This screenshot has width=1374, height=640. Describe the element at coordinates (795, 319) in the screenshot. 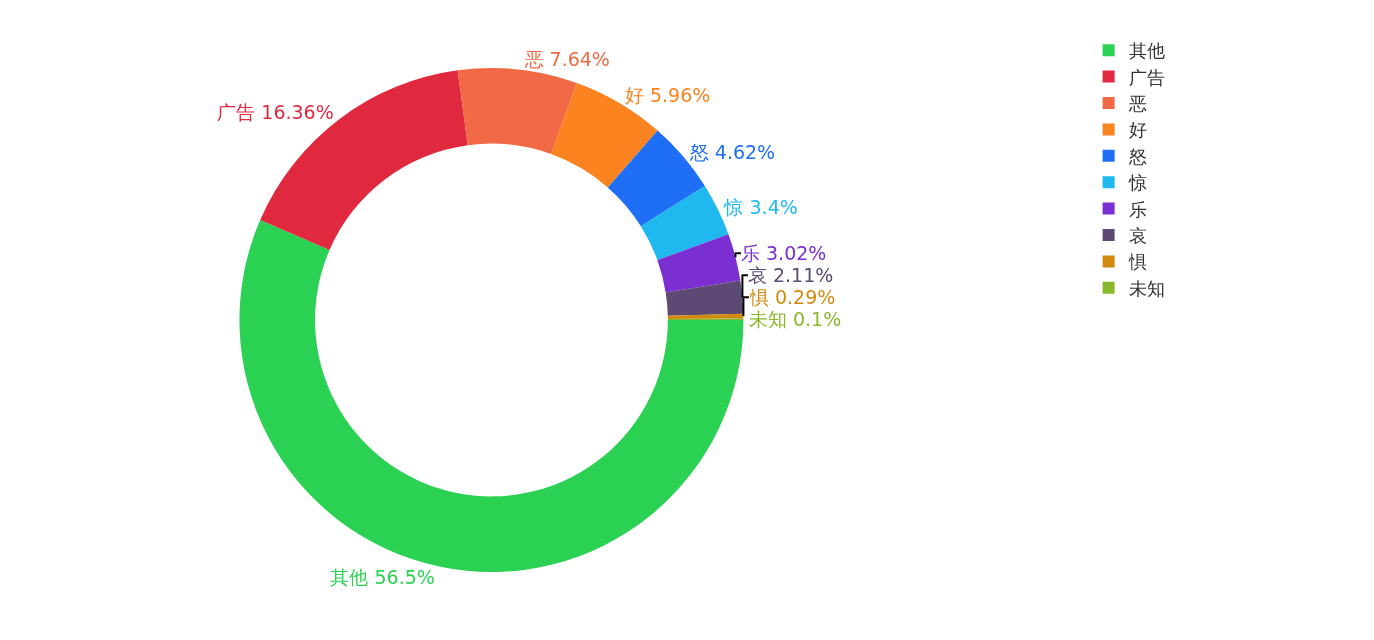

I see `data-label: 未知 0.1%` at that location.